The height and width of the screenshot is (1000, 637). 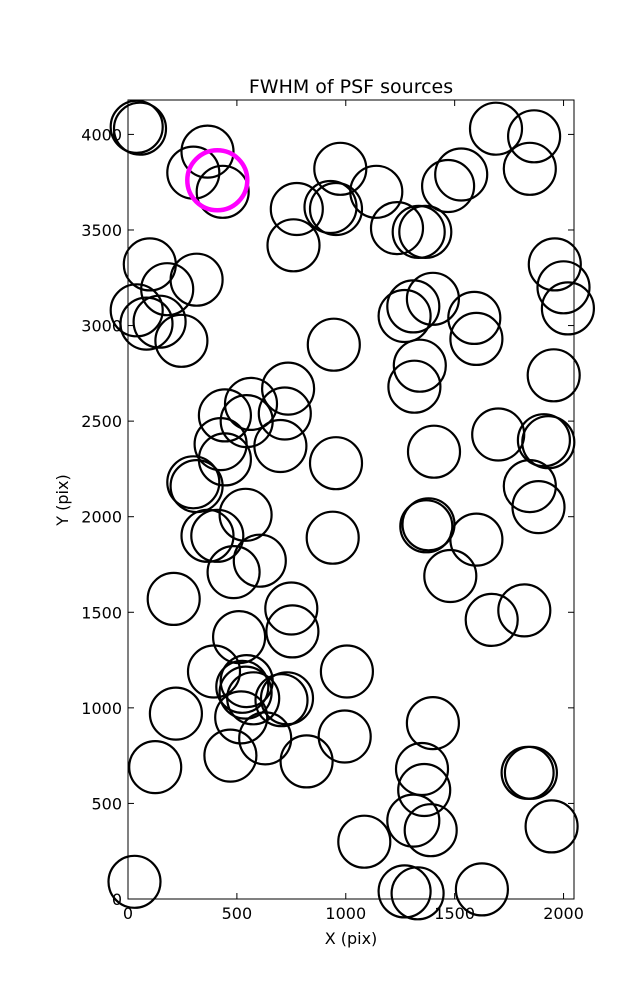 I want to click on x-tick-label: 2000, so click(x=563, y=913).